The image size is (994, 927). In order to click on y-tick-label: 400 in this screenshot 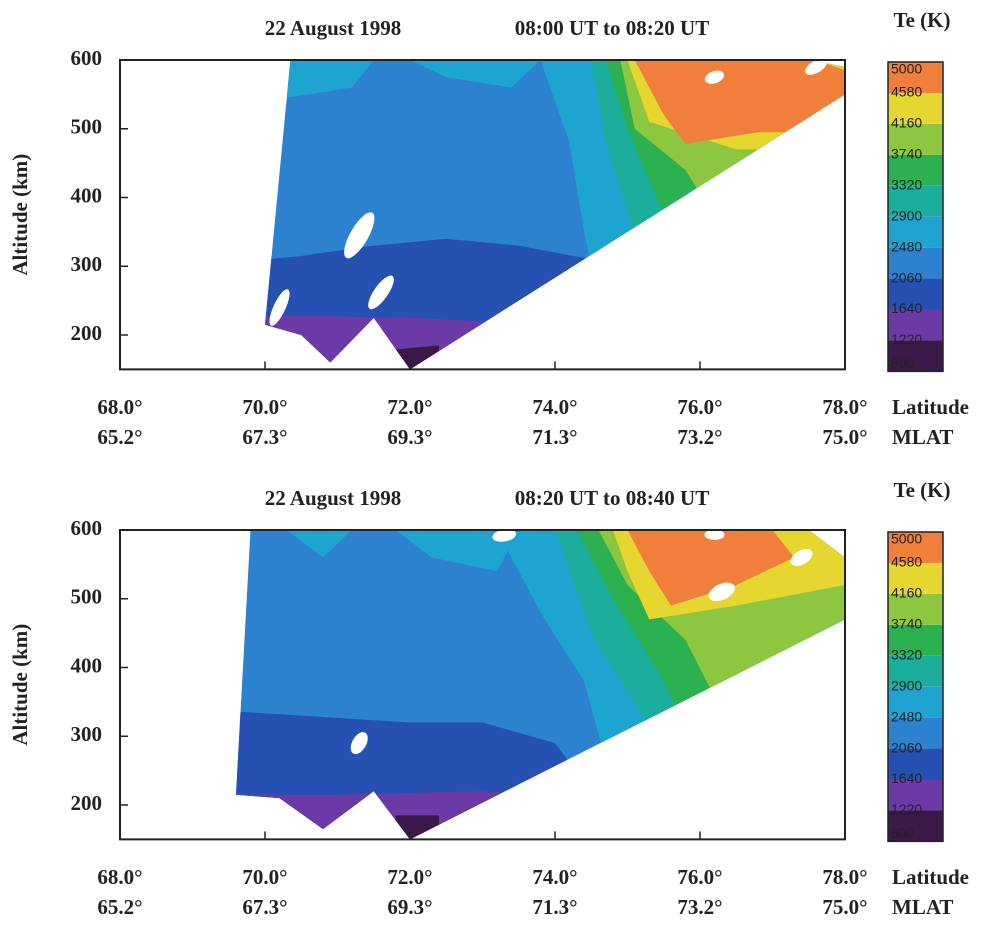, I will do `click(87, 195)`.